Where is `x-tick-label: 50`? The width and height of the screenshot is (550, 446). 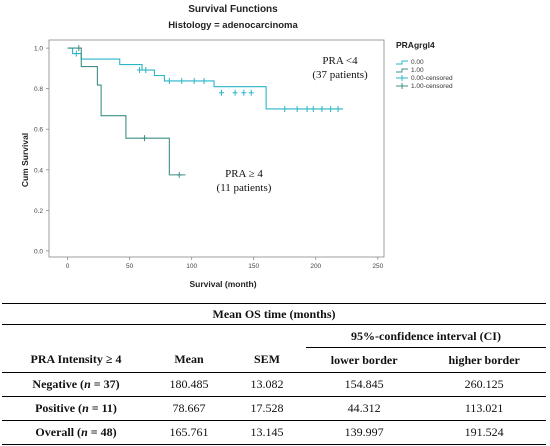 x-tick-label: 50 is located at coordinates (130, 266).